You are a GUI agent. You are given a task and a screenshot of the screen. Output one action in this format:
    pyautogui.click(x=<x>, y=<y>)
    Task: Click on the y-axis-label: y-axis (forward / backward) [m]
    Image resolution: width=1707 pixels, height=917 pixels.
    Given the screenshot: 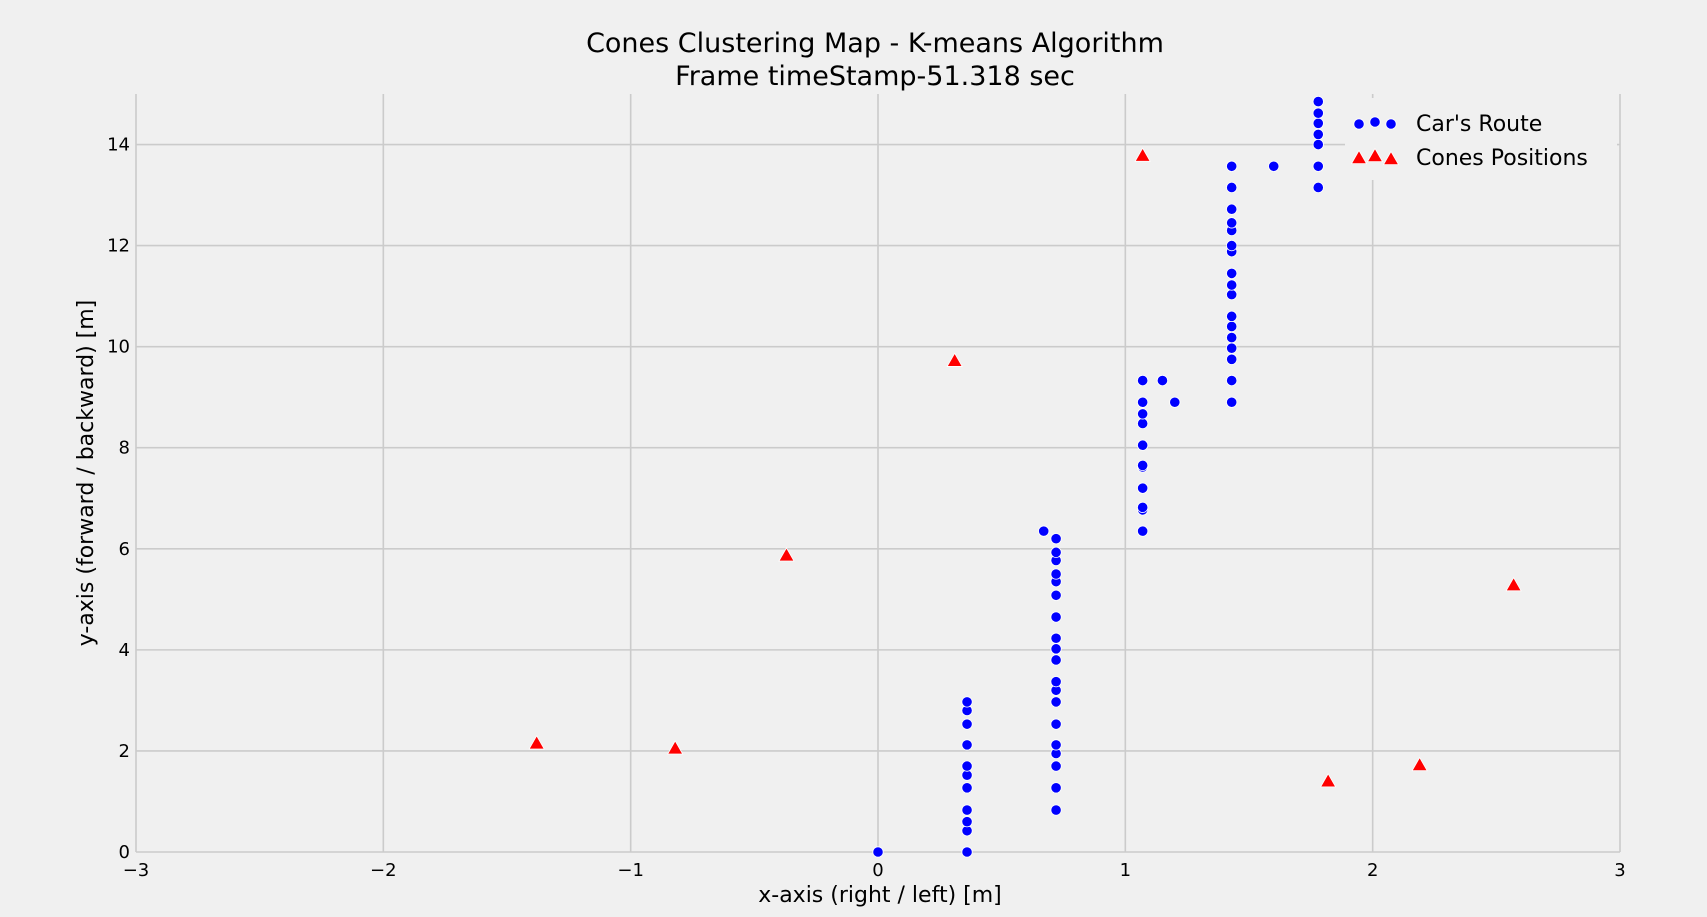 What is the action you would take?
    pyautogui.click(x=86, y=473)
    